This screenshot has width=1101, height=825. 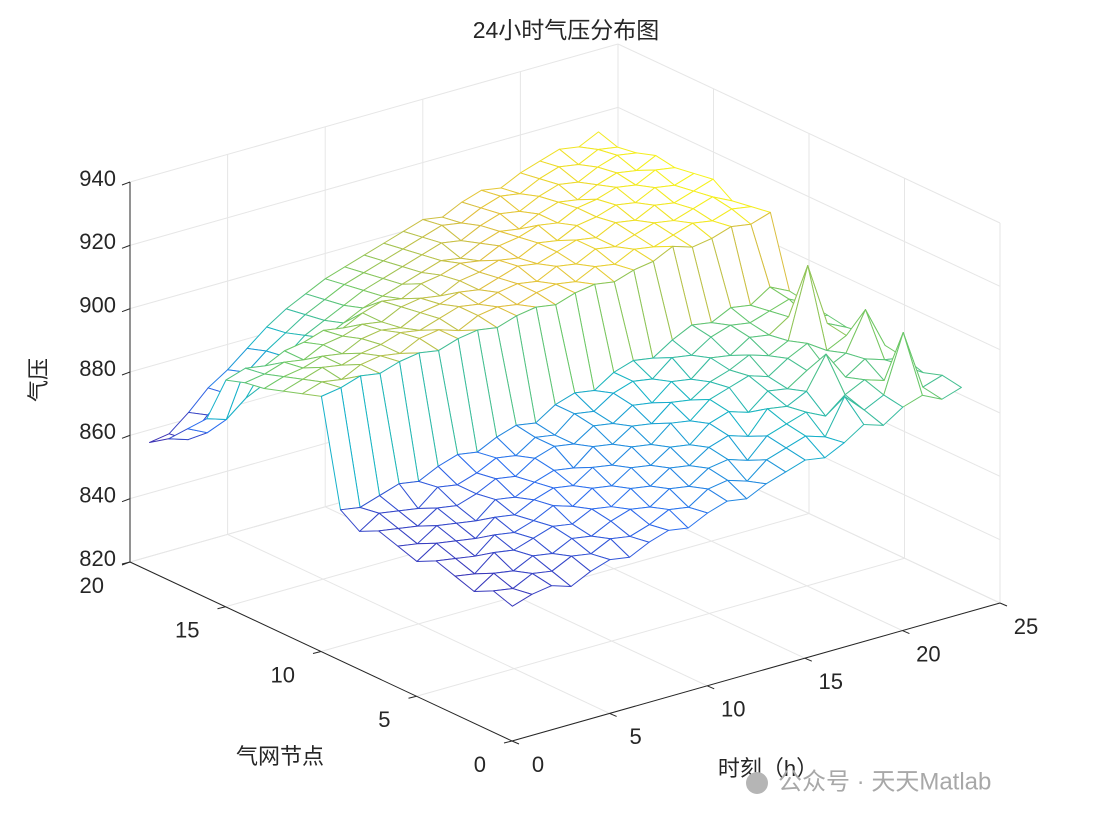 What do you see at coordinates (283, 674) in the screenshot?
I see `y-tick-label: 10` at bounding box center [283, 674].